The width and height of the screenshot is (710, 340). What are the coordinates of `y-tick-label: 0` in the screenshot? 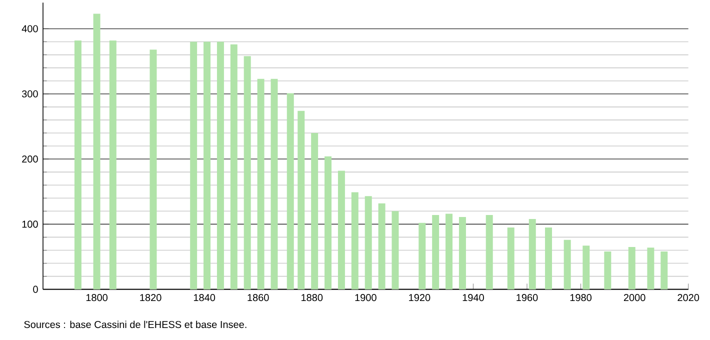 It's located at (35, 289).